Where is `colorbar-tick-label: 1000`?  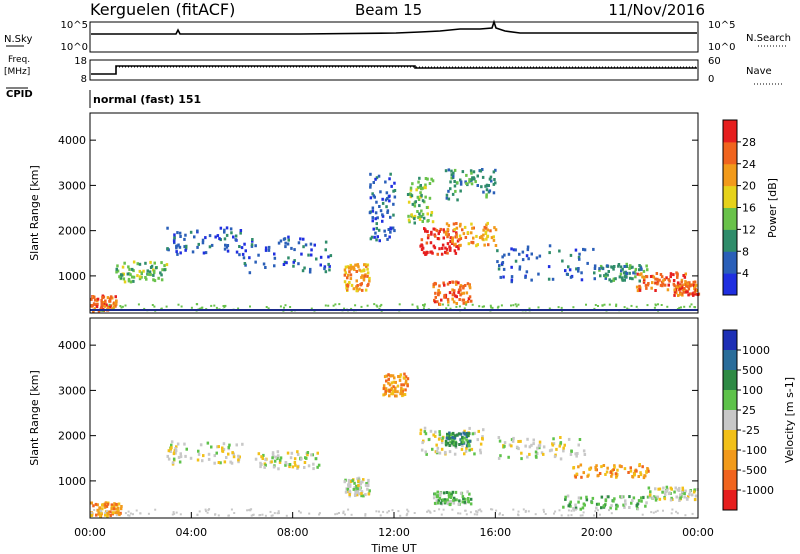 colorbar-tick-label: 1000 is located at coordinates (756, 350).